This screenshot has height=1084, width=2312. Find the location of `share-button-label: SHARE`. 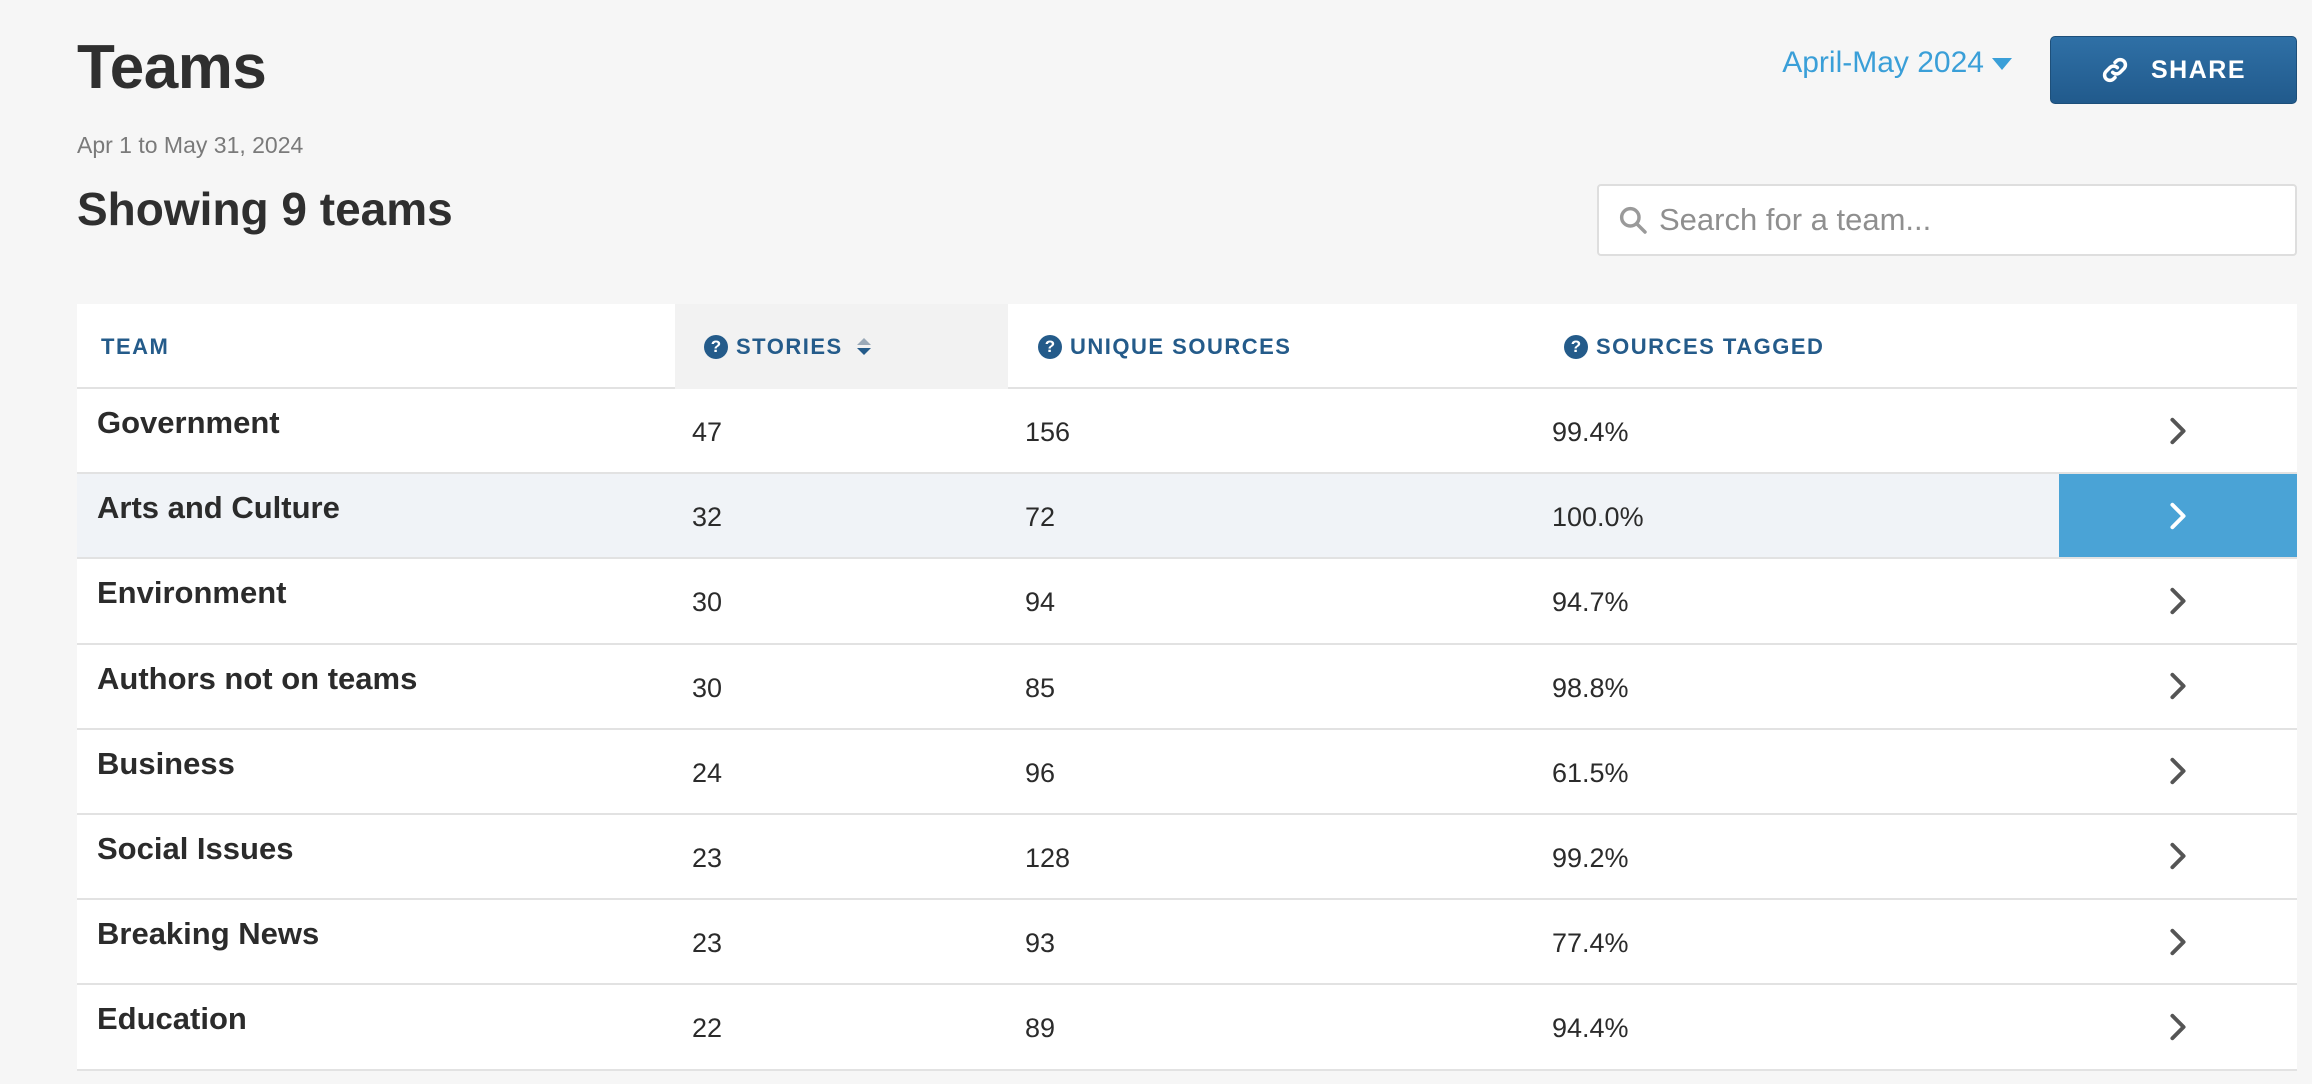

share-button-label: SHARE is located at coordinates (2198, 69).